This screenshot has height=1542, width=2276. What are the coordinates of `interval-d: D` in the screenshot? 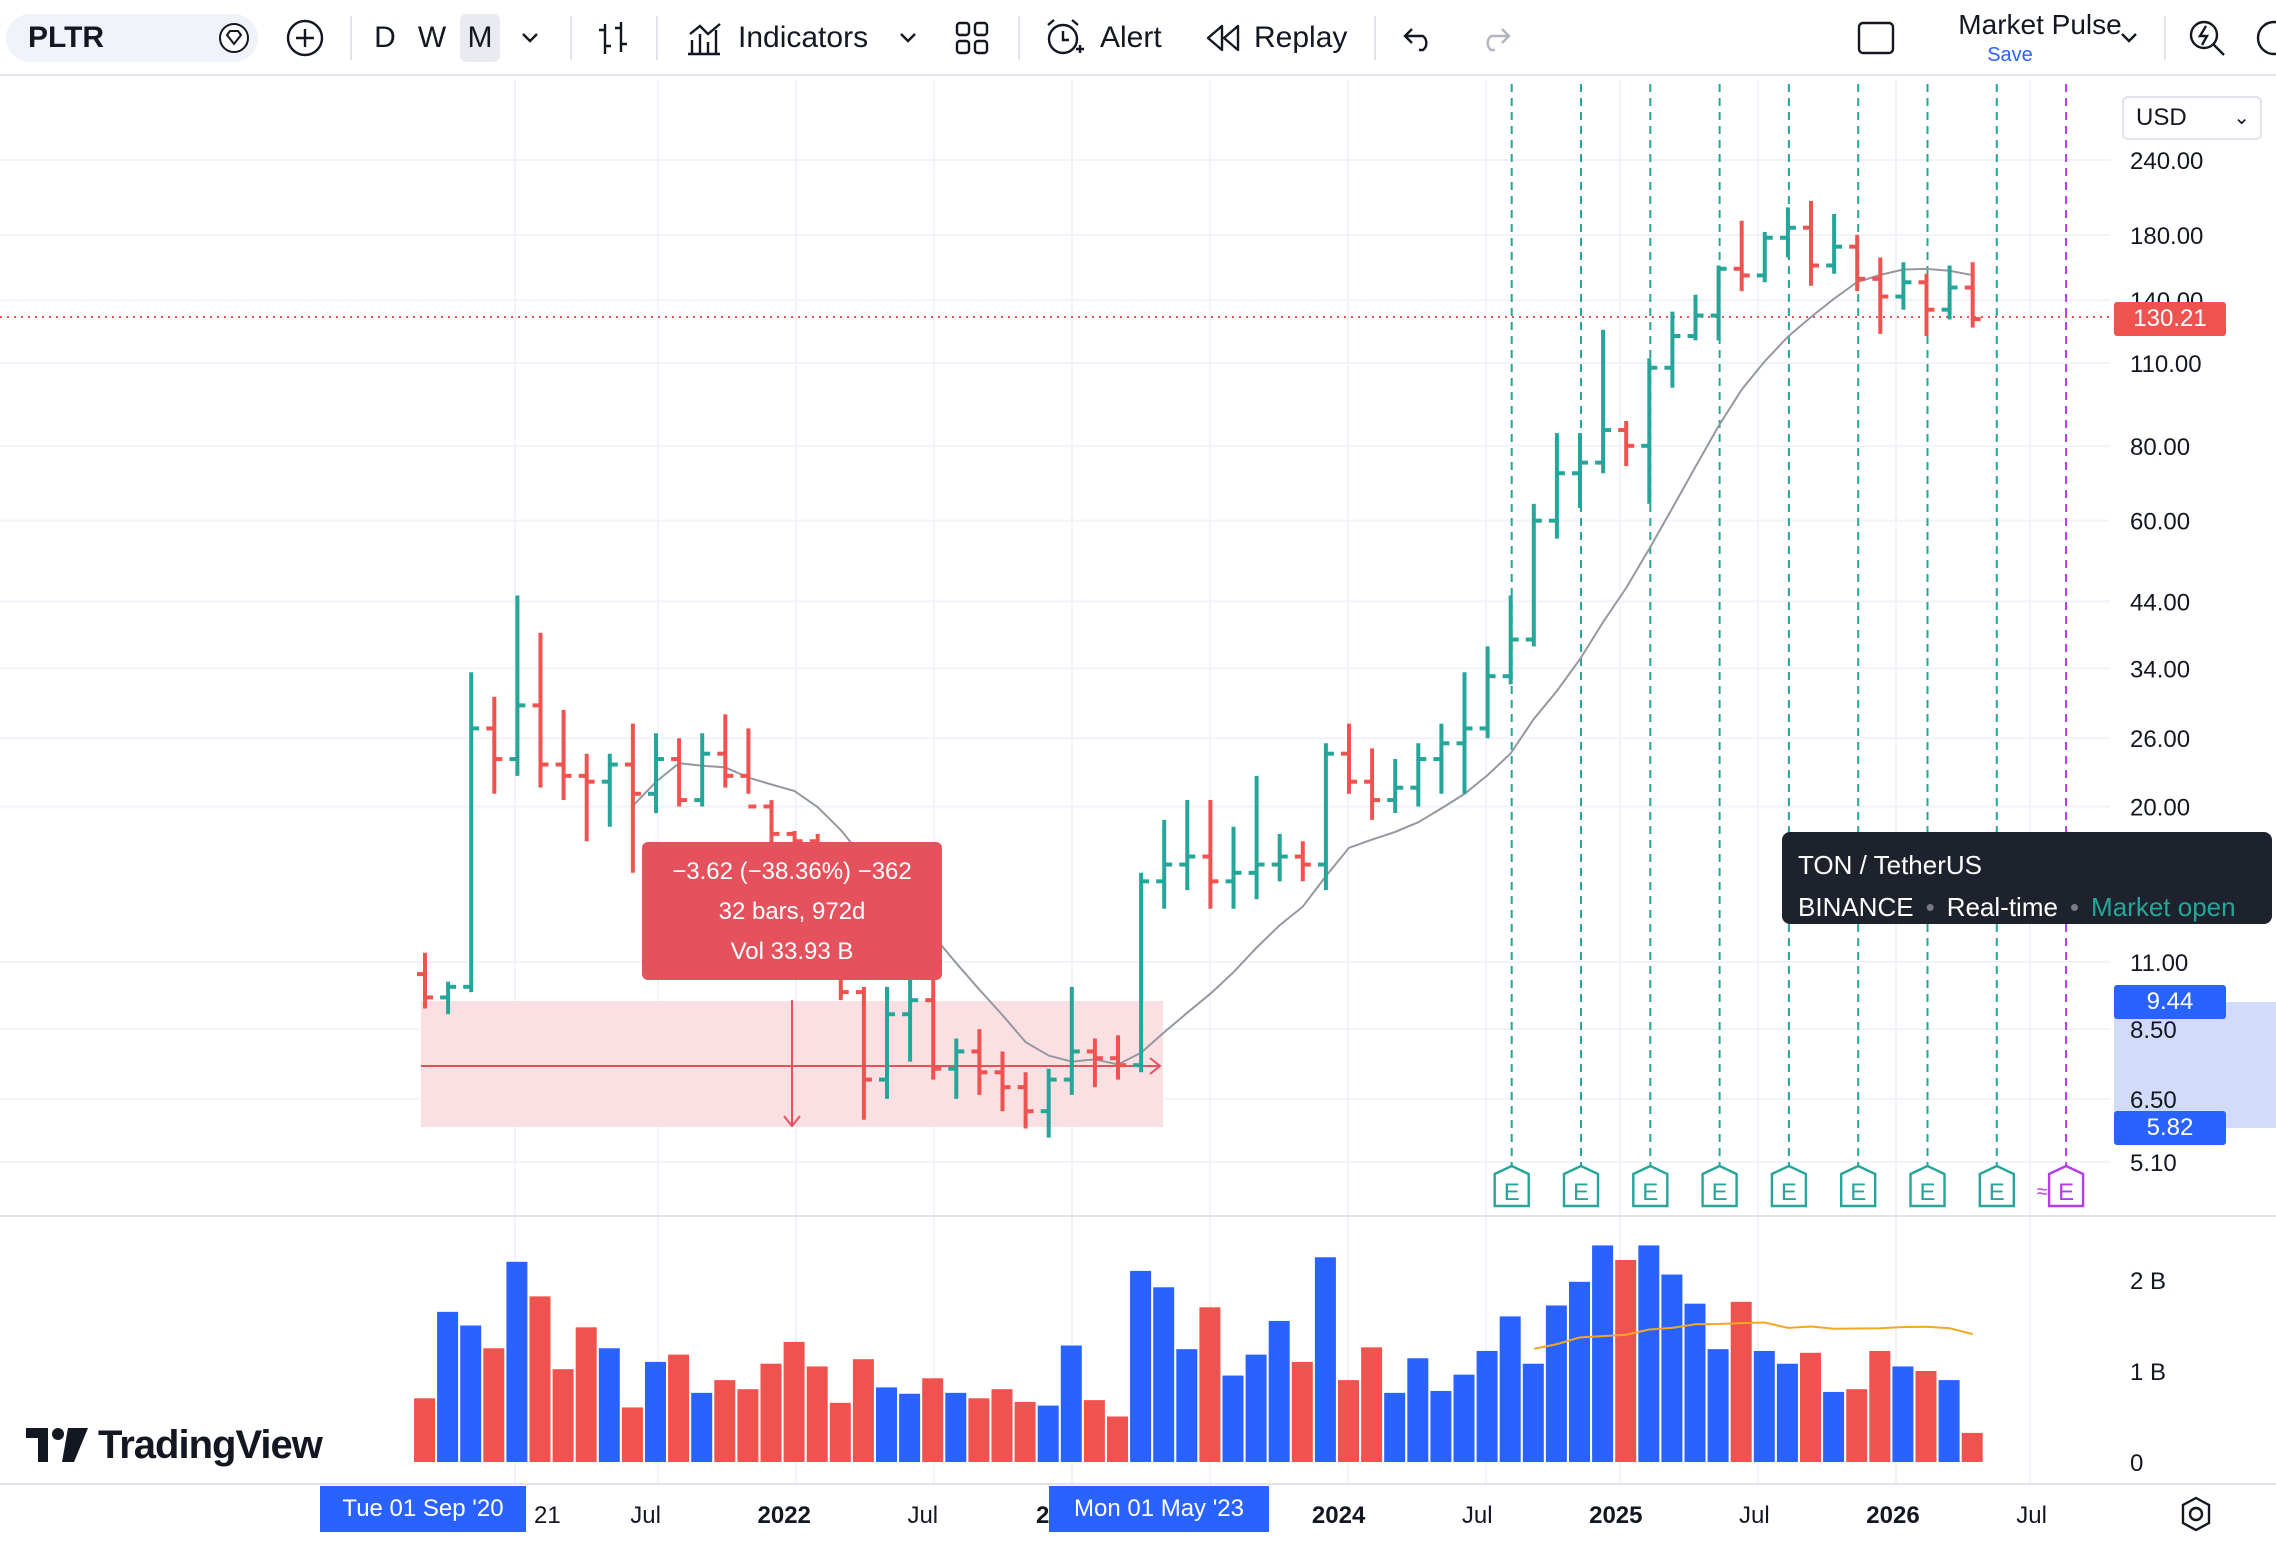 It's located at (385, 37).